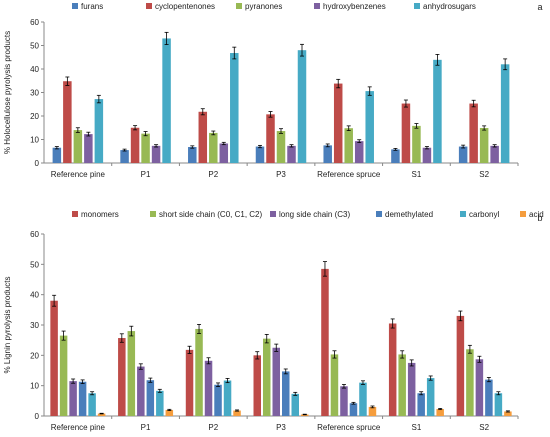 This screenshot has width=550, height=437. What do you see at coordinates (539, 218) in the screenshot?
I see `panel-label: b` at bounding box center [539, 218].